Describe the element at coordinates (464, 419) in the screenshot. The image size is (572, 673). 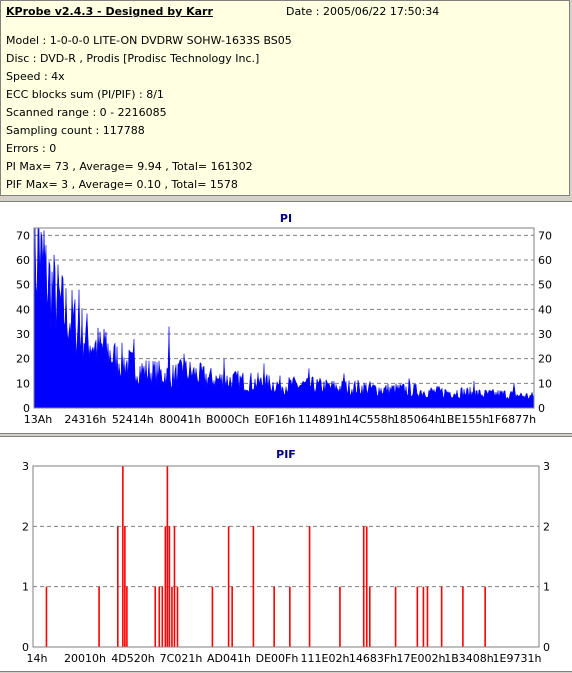
I see `pi-x-tick-label: 1BE155h` at that location.